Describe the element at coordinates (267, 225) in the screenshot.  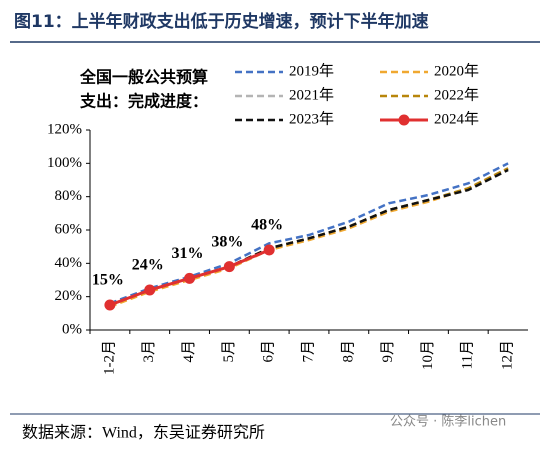
I see `data-label: 48%` at that location.